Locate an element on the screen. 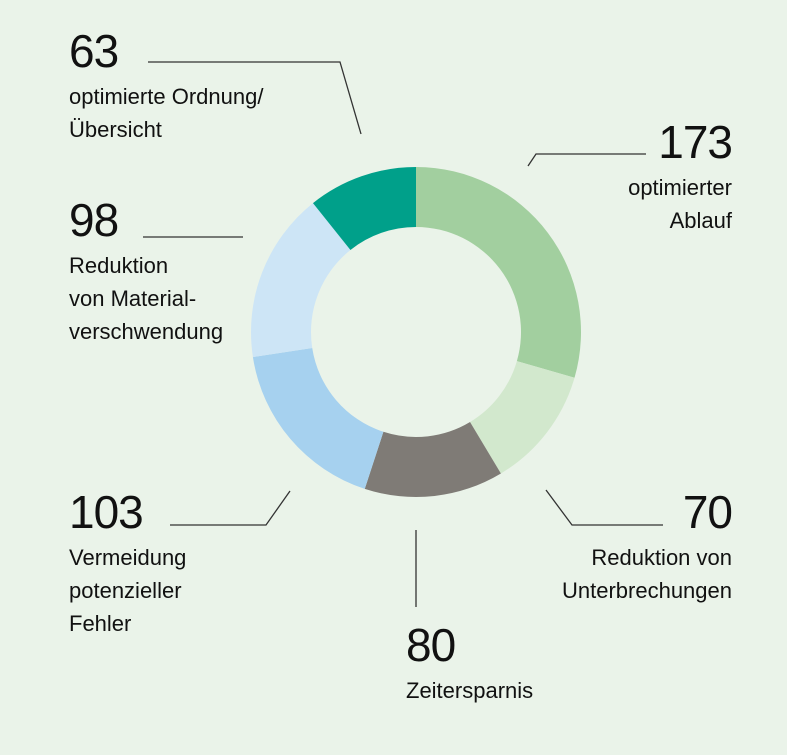 This screenshot has width=787, height=755. slice-value: 103 is located at coordinates (106, 512).